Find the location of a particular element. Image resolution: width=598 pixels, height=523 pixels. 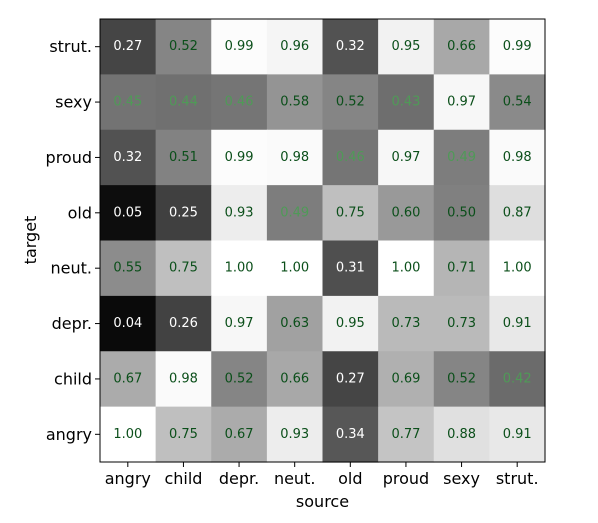

cell-value-label: 0.98 is located at coordinates (517, 157).